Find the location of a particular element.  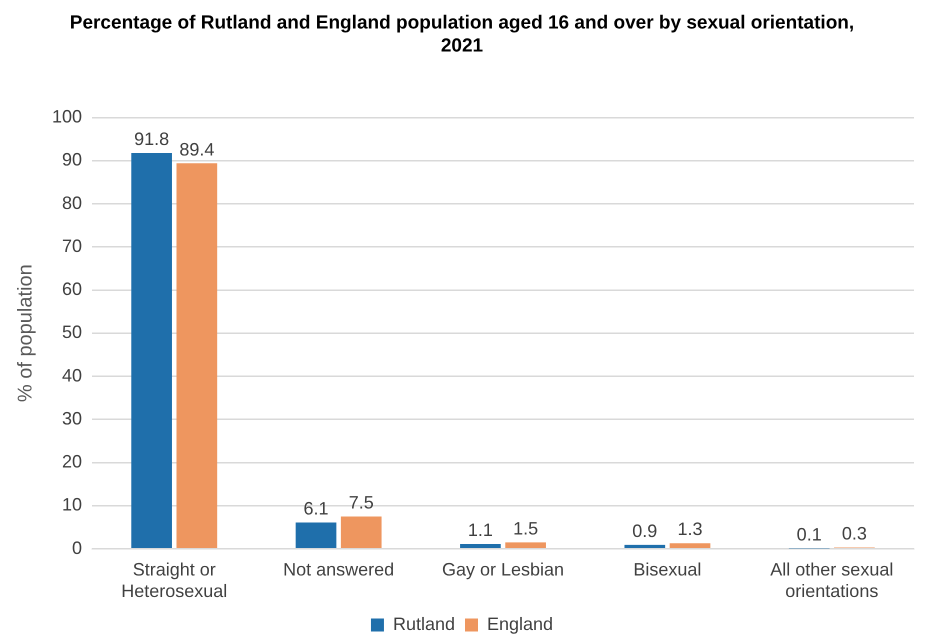

y-tick-label: 70 is located at coordinates (72, 246).